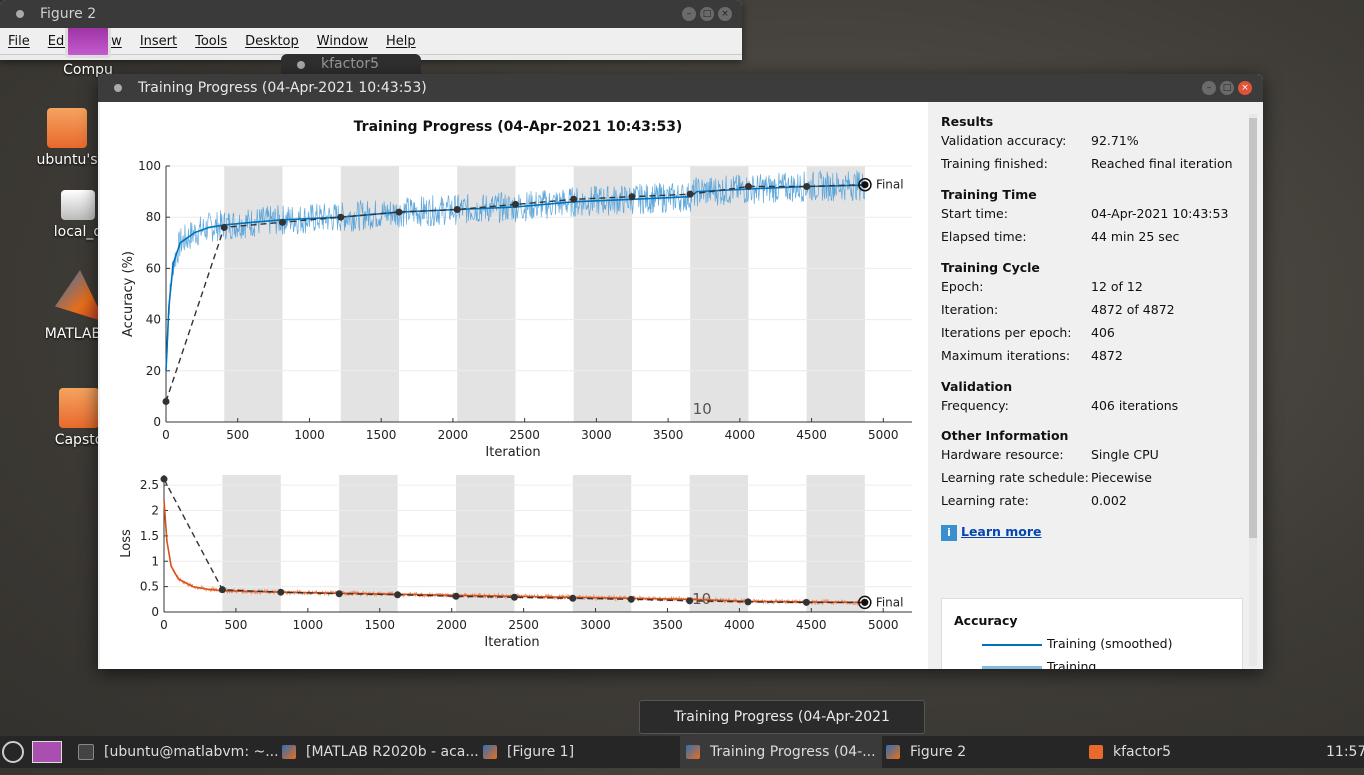  I want to click on tooltip: Training Progress (04-Apr-2021 10:43:53), so click(782, 728).